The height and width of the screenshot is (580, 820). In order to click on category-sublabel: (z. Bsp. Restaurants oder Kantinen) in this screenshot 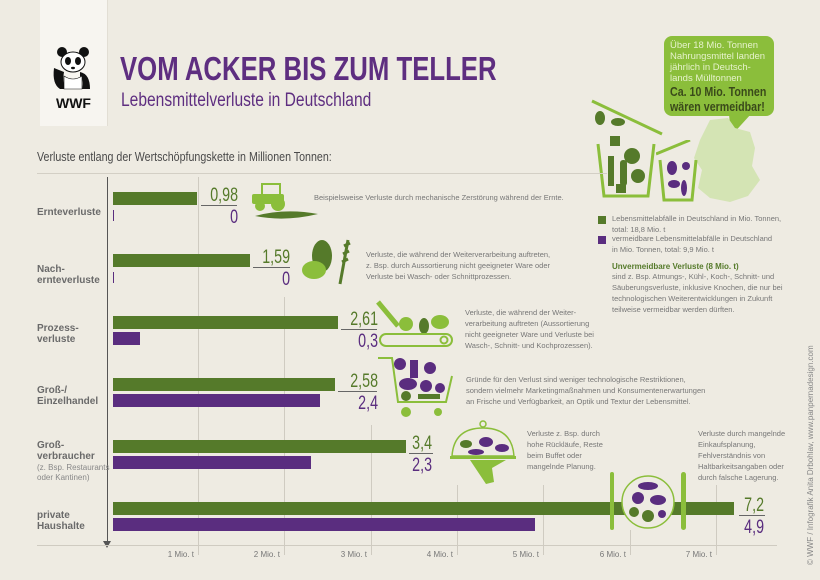, I will do `click(73, 472)`.